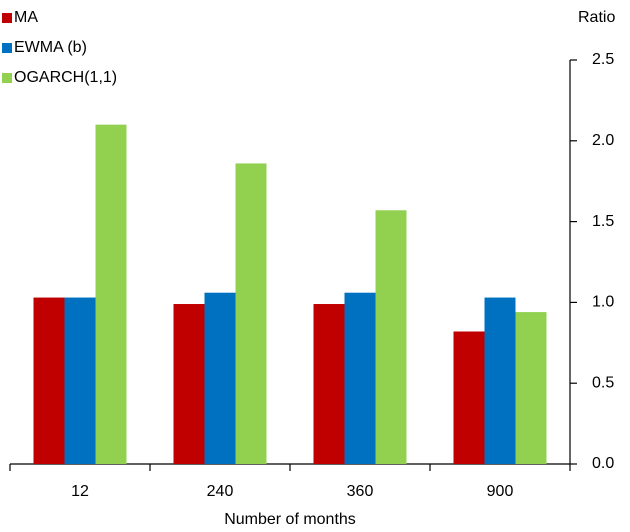  I want to click on y-tick-label: 1.0, so click(603, 302).